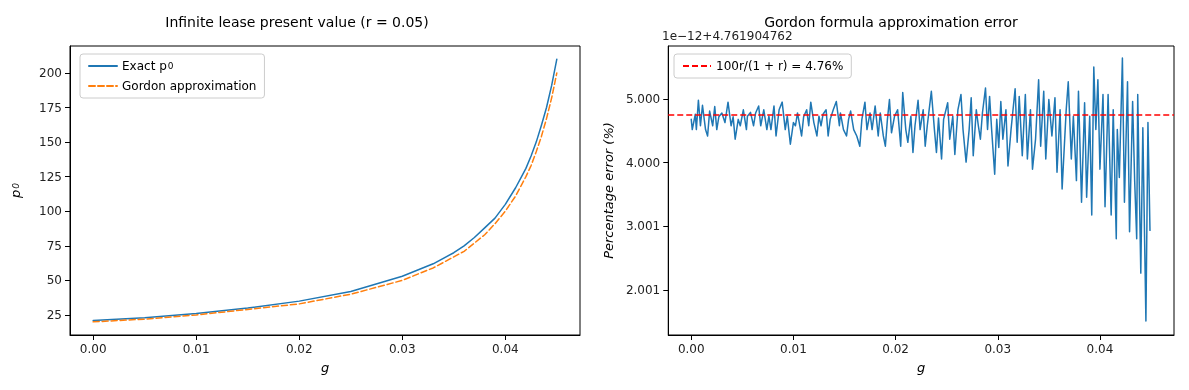  I want to click on y-tick-label: 50, so click(54, 280).